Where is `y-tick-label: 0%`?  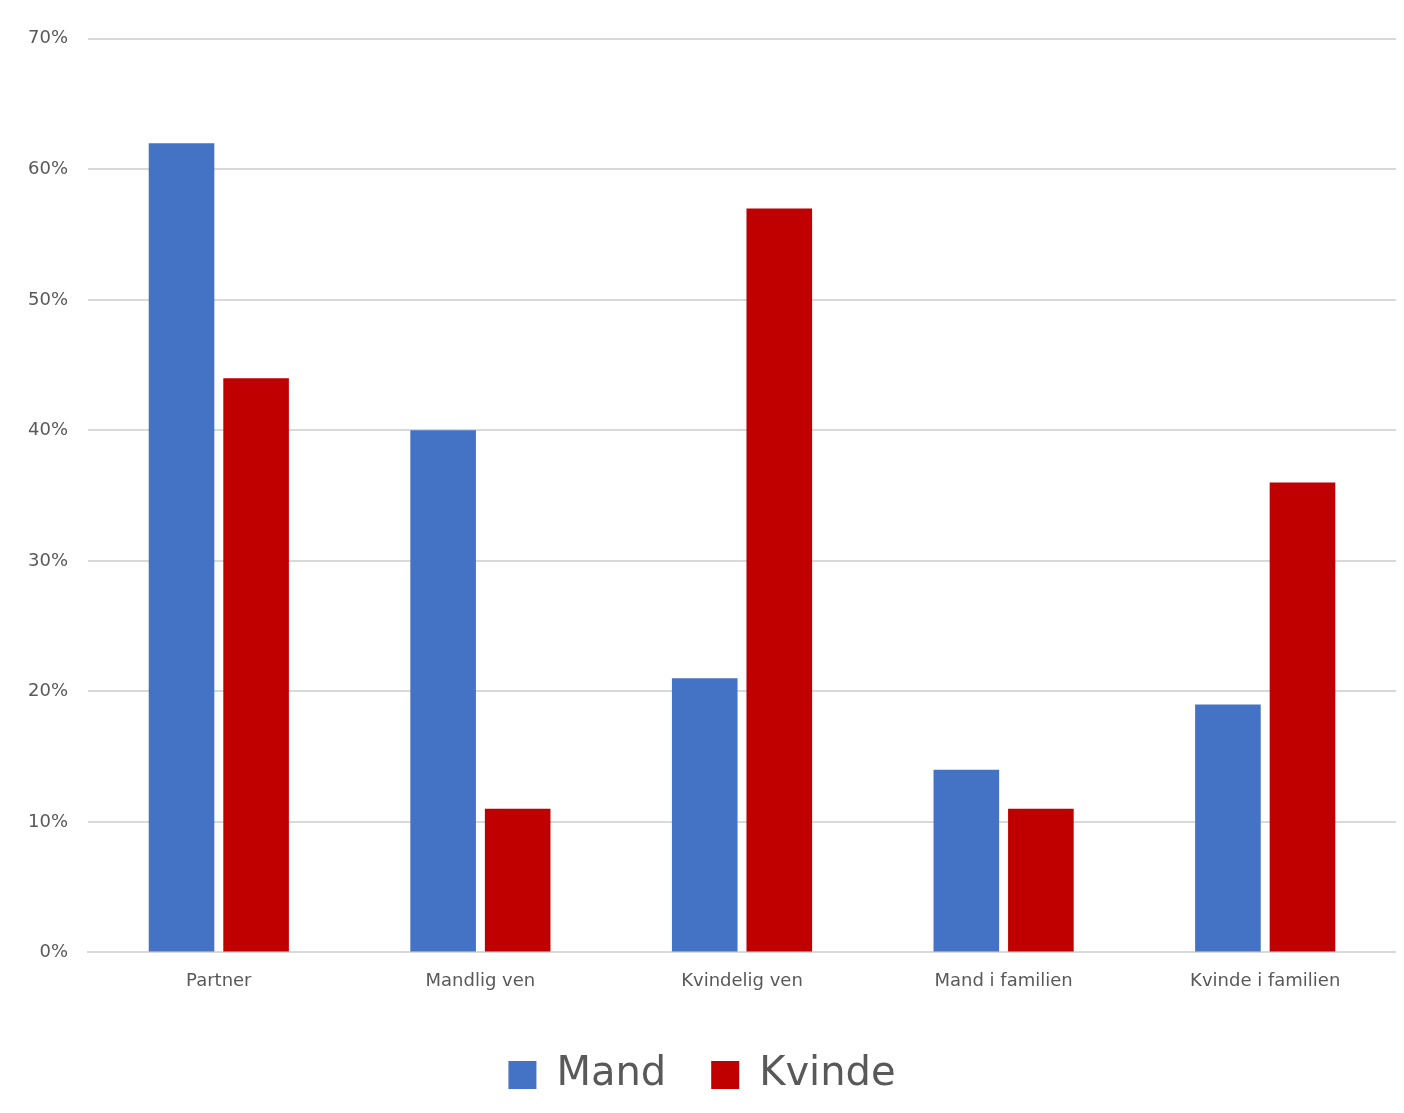 y-tick-label: 0% is located at coordinates (54, 951).